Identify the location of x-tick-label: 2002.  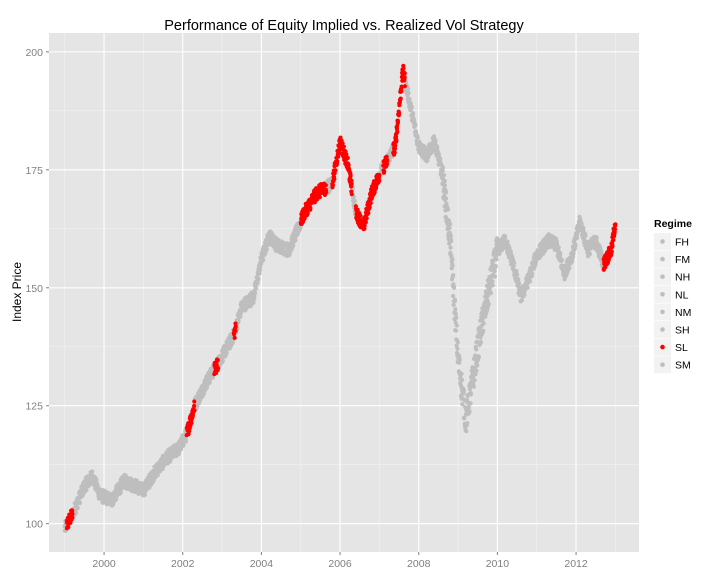
(183, 564).